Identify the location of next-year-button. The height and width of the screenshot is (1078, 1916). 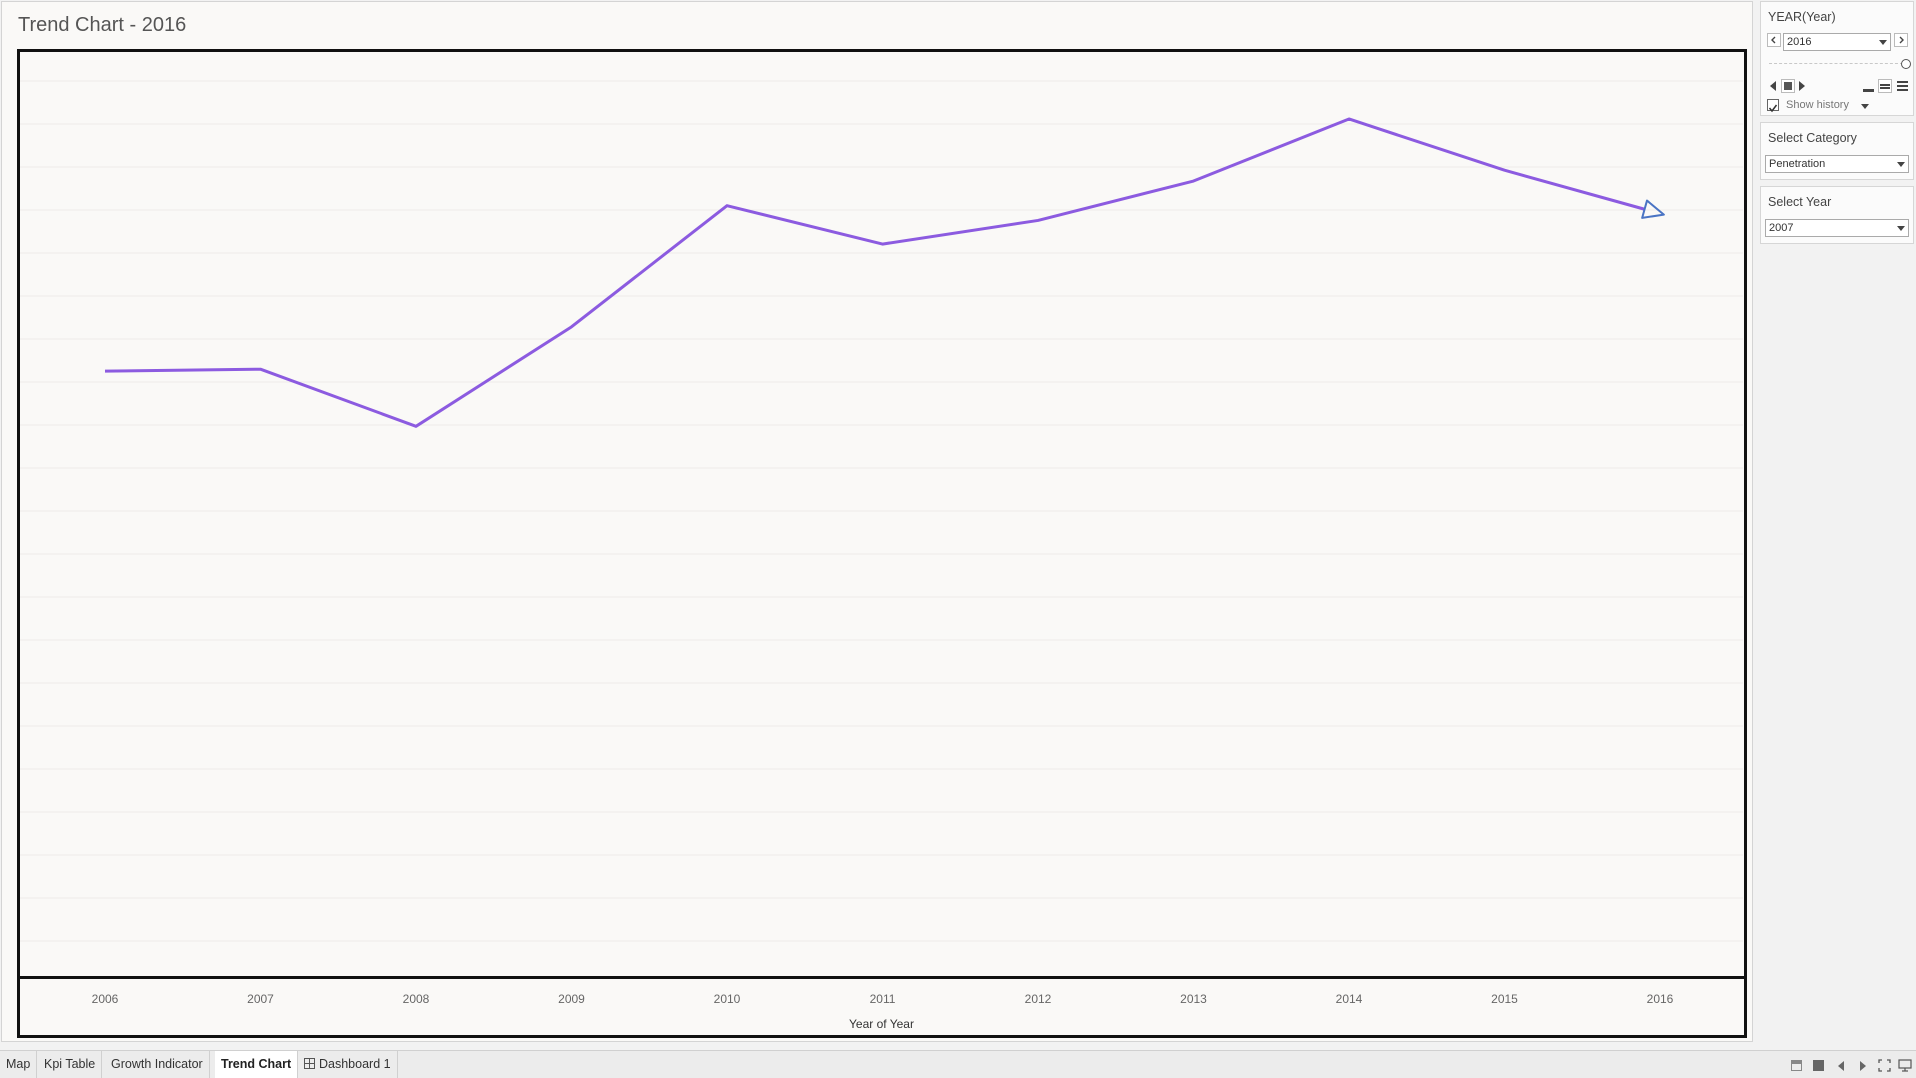
(1901, 40).